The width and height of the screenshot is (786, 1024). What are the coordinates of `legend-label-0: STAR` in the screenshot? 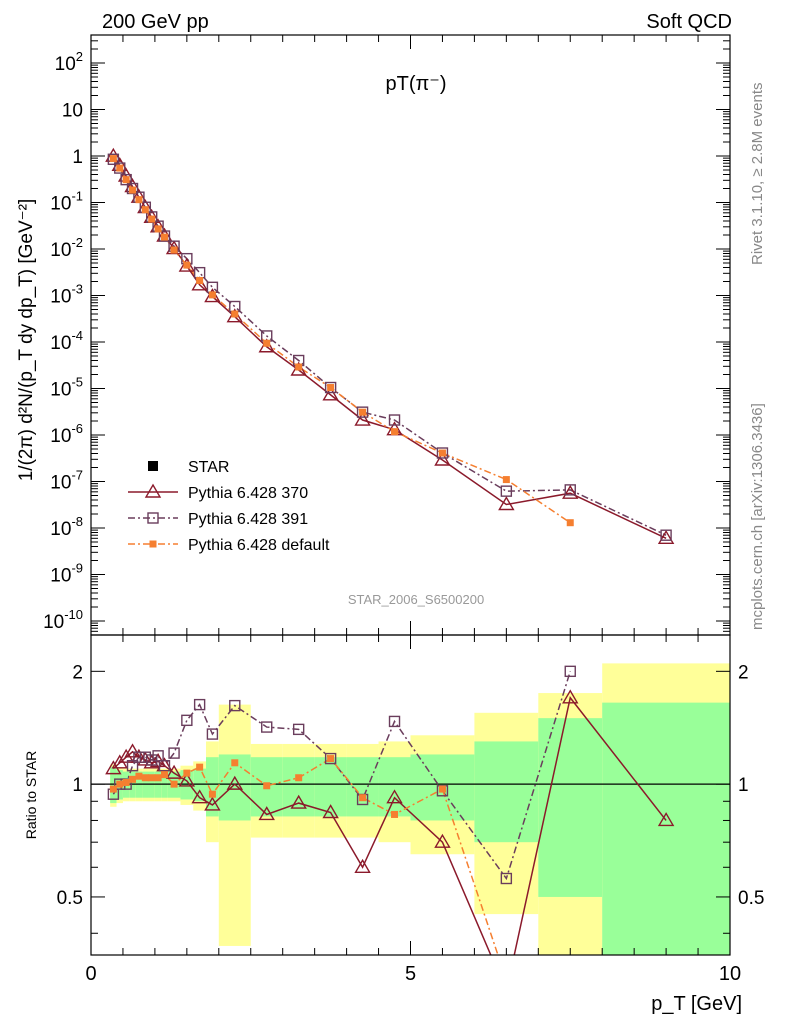 It's located at (208, 467).